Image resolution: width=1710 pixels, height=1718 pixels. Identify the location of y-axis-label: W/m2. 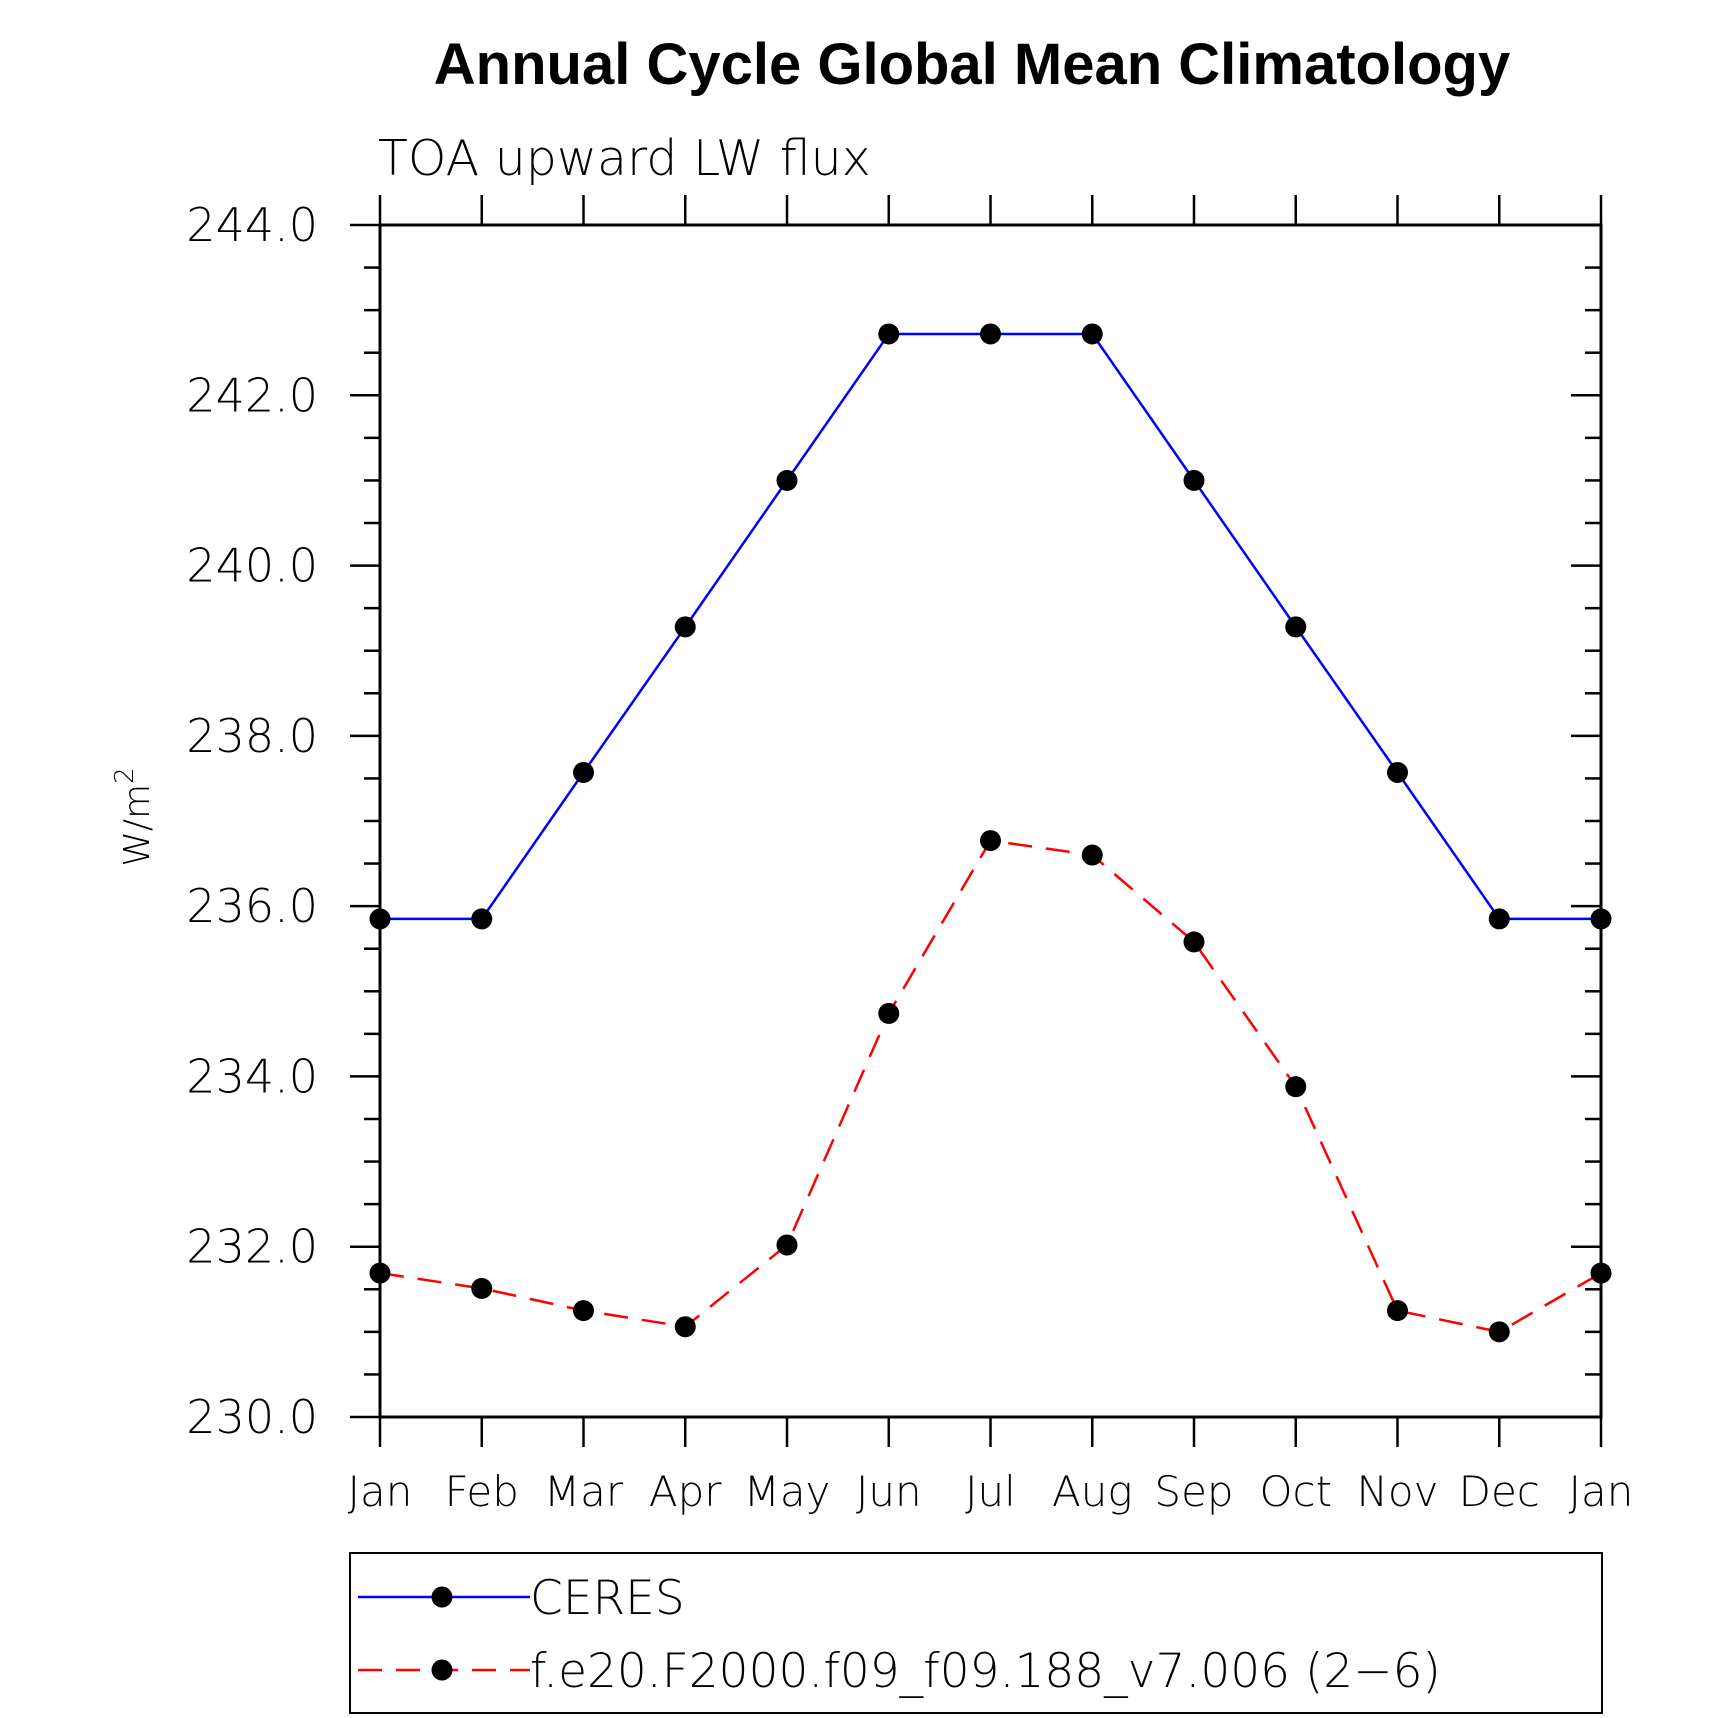
(134, 816).